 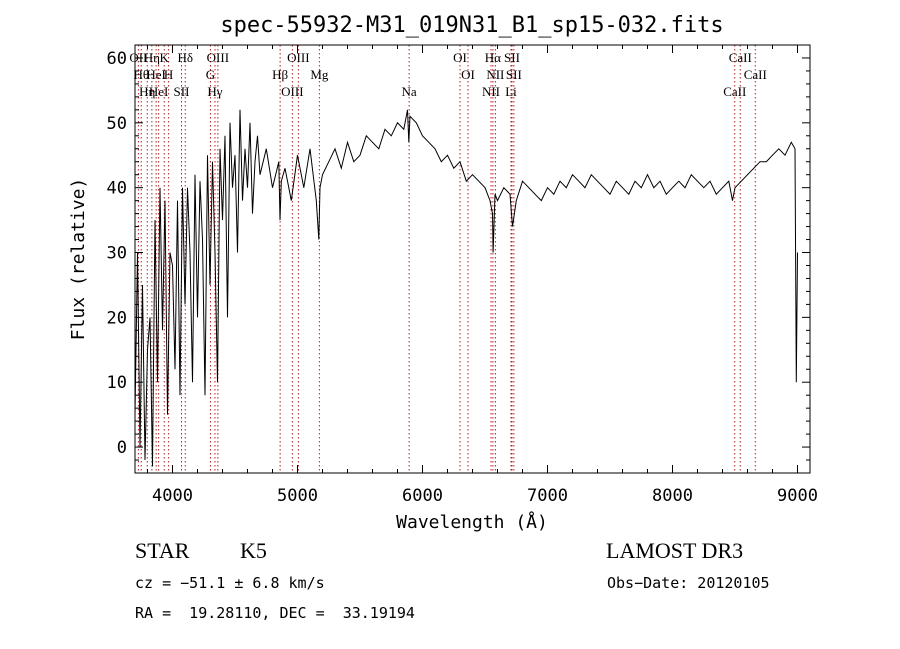 I want to click on y-tick-label-0: 0, so click(x=122, y=448).